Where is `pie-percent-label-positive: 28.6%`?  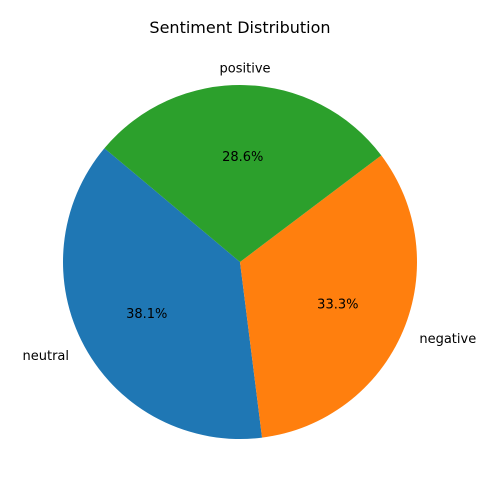 pie-percent-label-positive: 28.6% is located at coordinates (242, 157).